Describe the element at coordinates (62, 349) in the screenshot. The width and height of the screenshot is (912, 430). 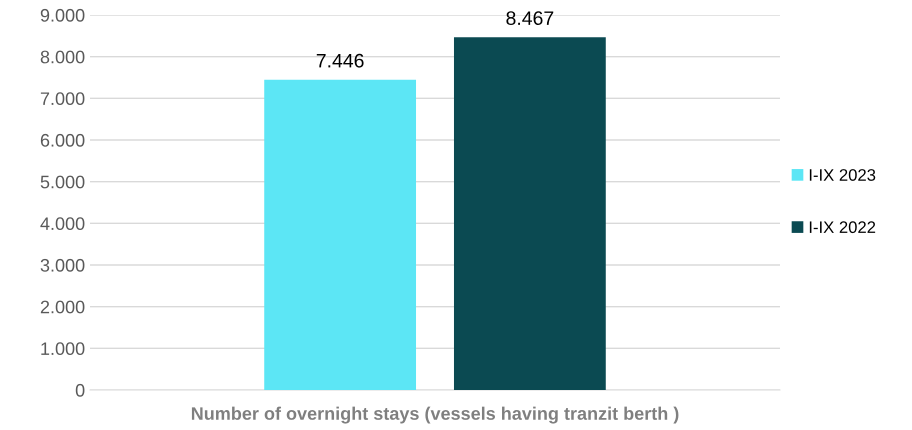
I see `y-tick-label: 1.000` at that location.